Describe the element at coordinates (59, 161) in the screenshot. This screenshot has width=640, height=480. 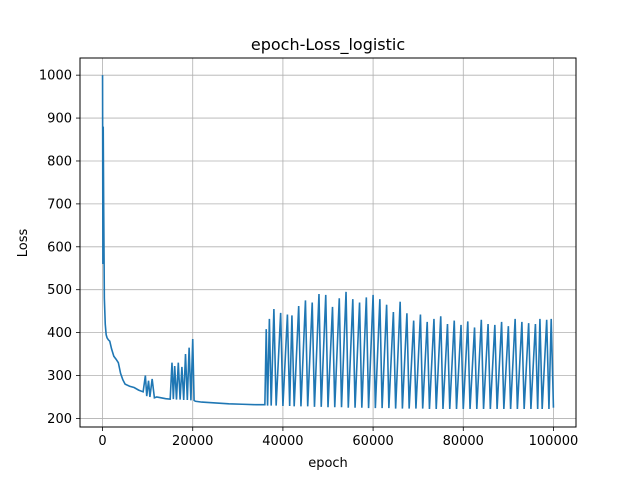
I see `y-tick-label: 800` at that location.